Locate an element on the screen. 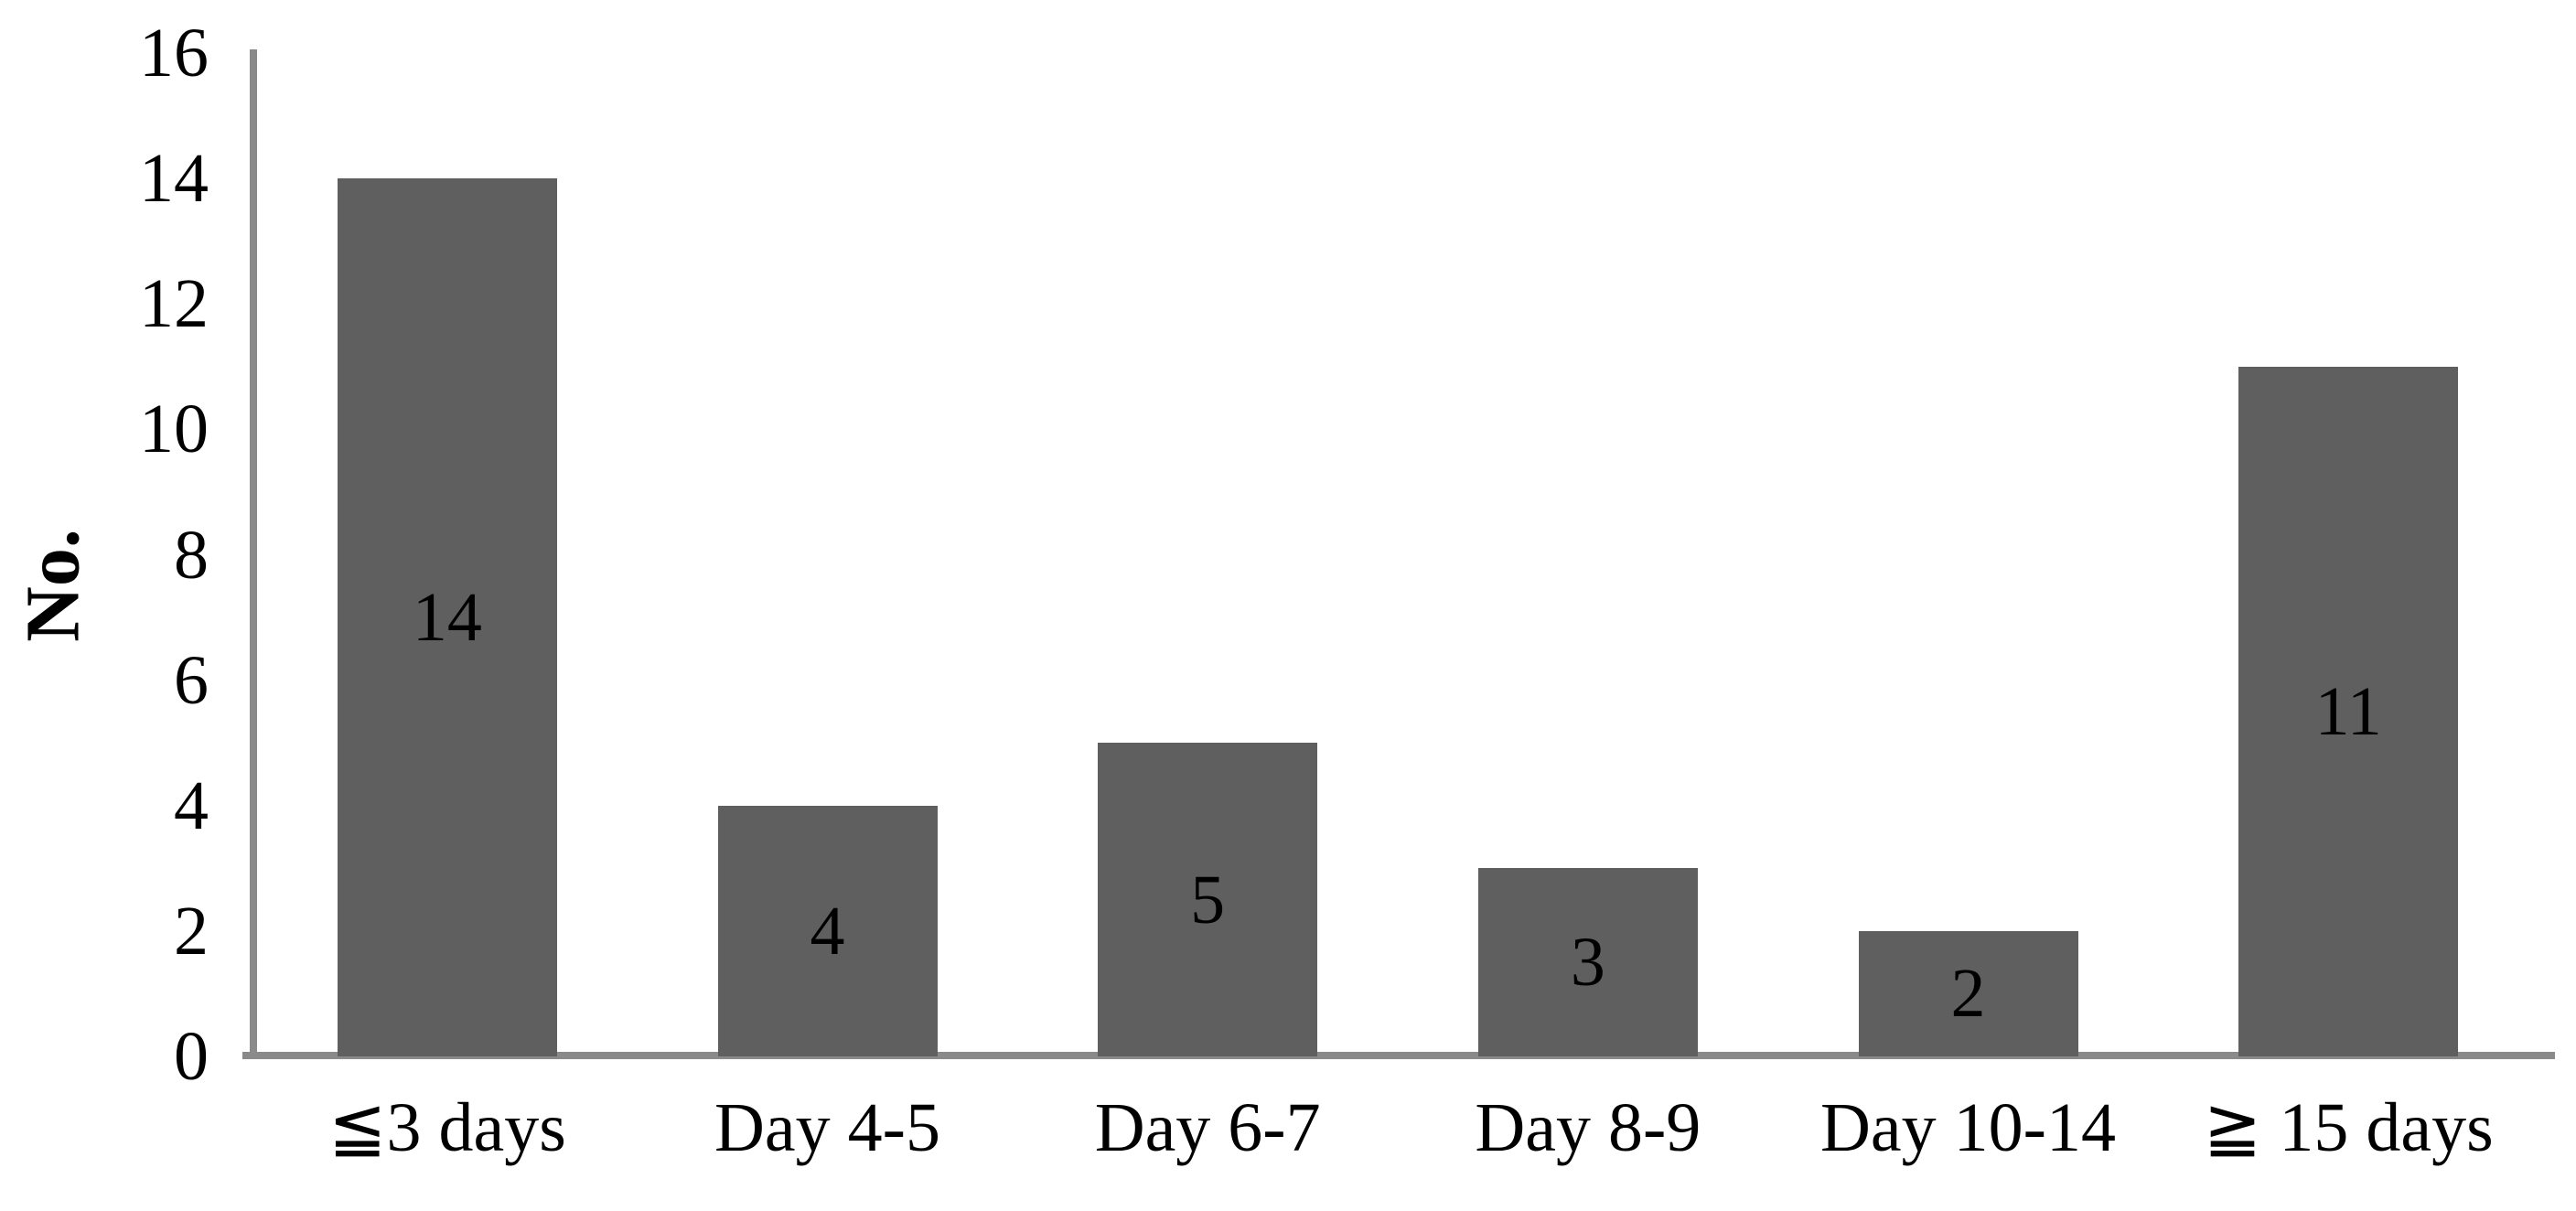 The height and width of the screenshot is (1211, 2576). bar: 3 is located at coordinates (1587, 962).